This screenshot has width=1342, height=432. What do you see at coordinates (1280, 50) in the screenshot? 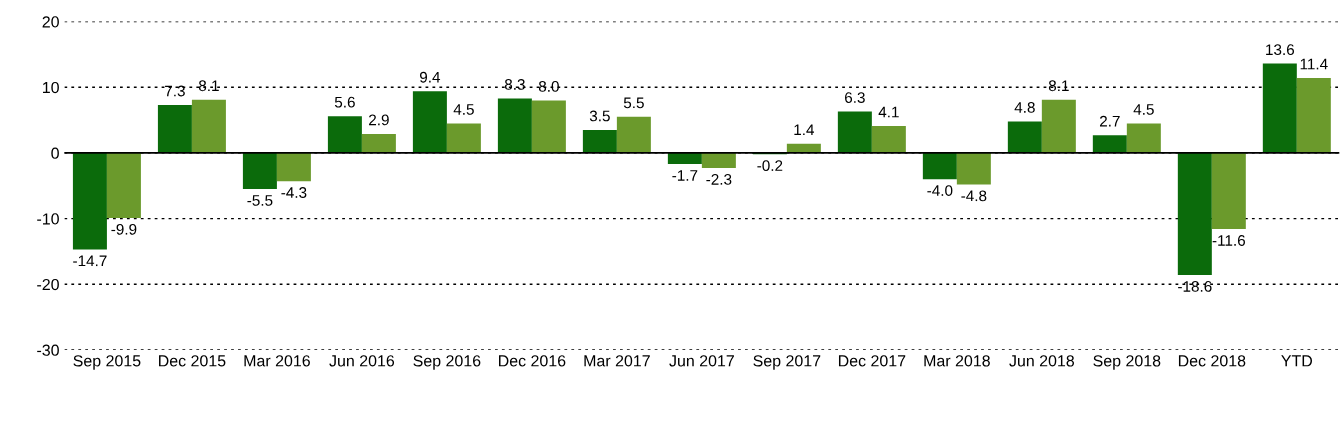
I see `data-label: 13.6` at bounding box center [1280, 50].